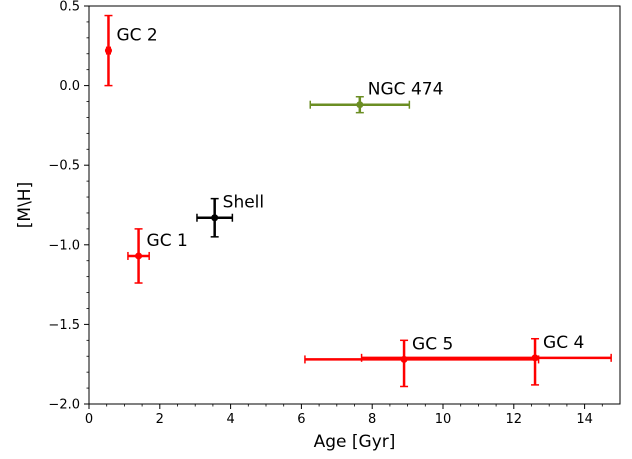  Describe the element at coordinates (157, 256) in the screenshot. I see `data-point-gc-1: GC 1` at that location.